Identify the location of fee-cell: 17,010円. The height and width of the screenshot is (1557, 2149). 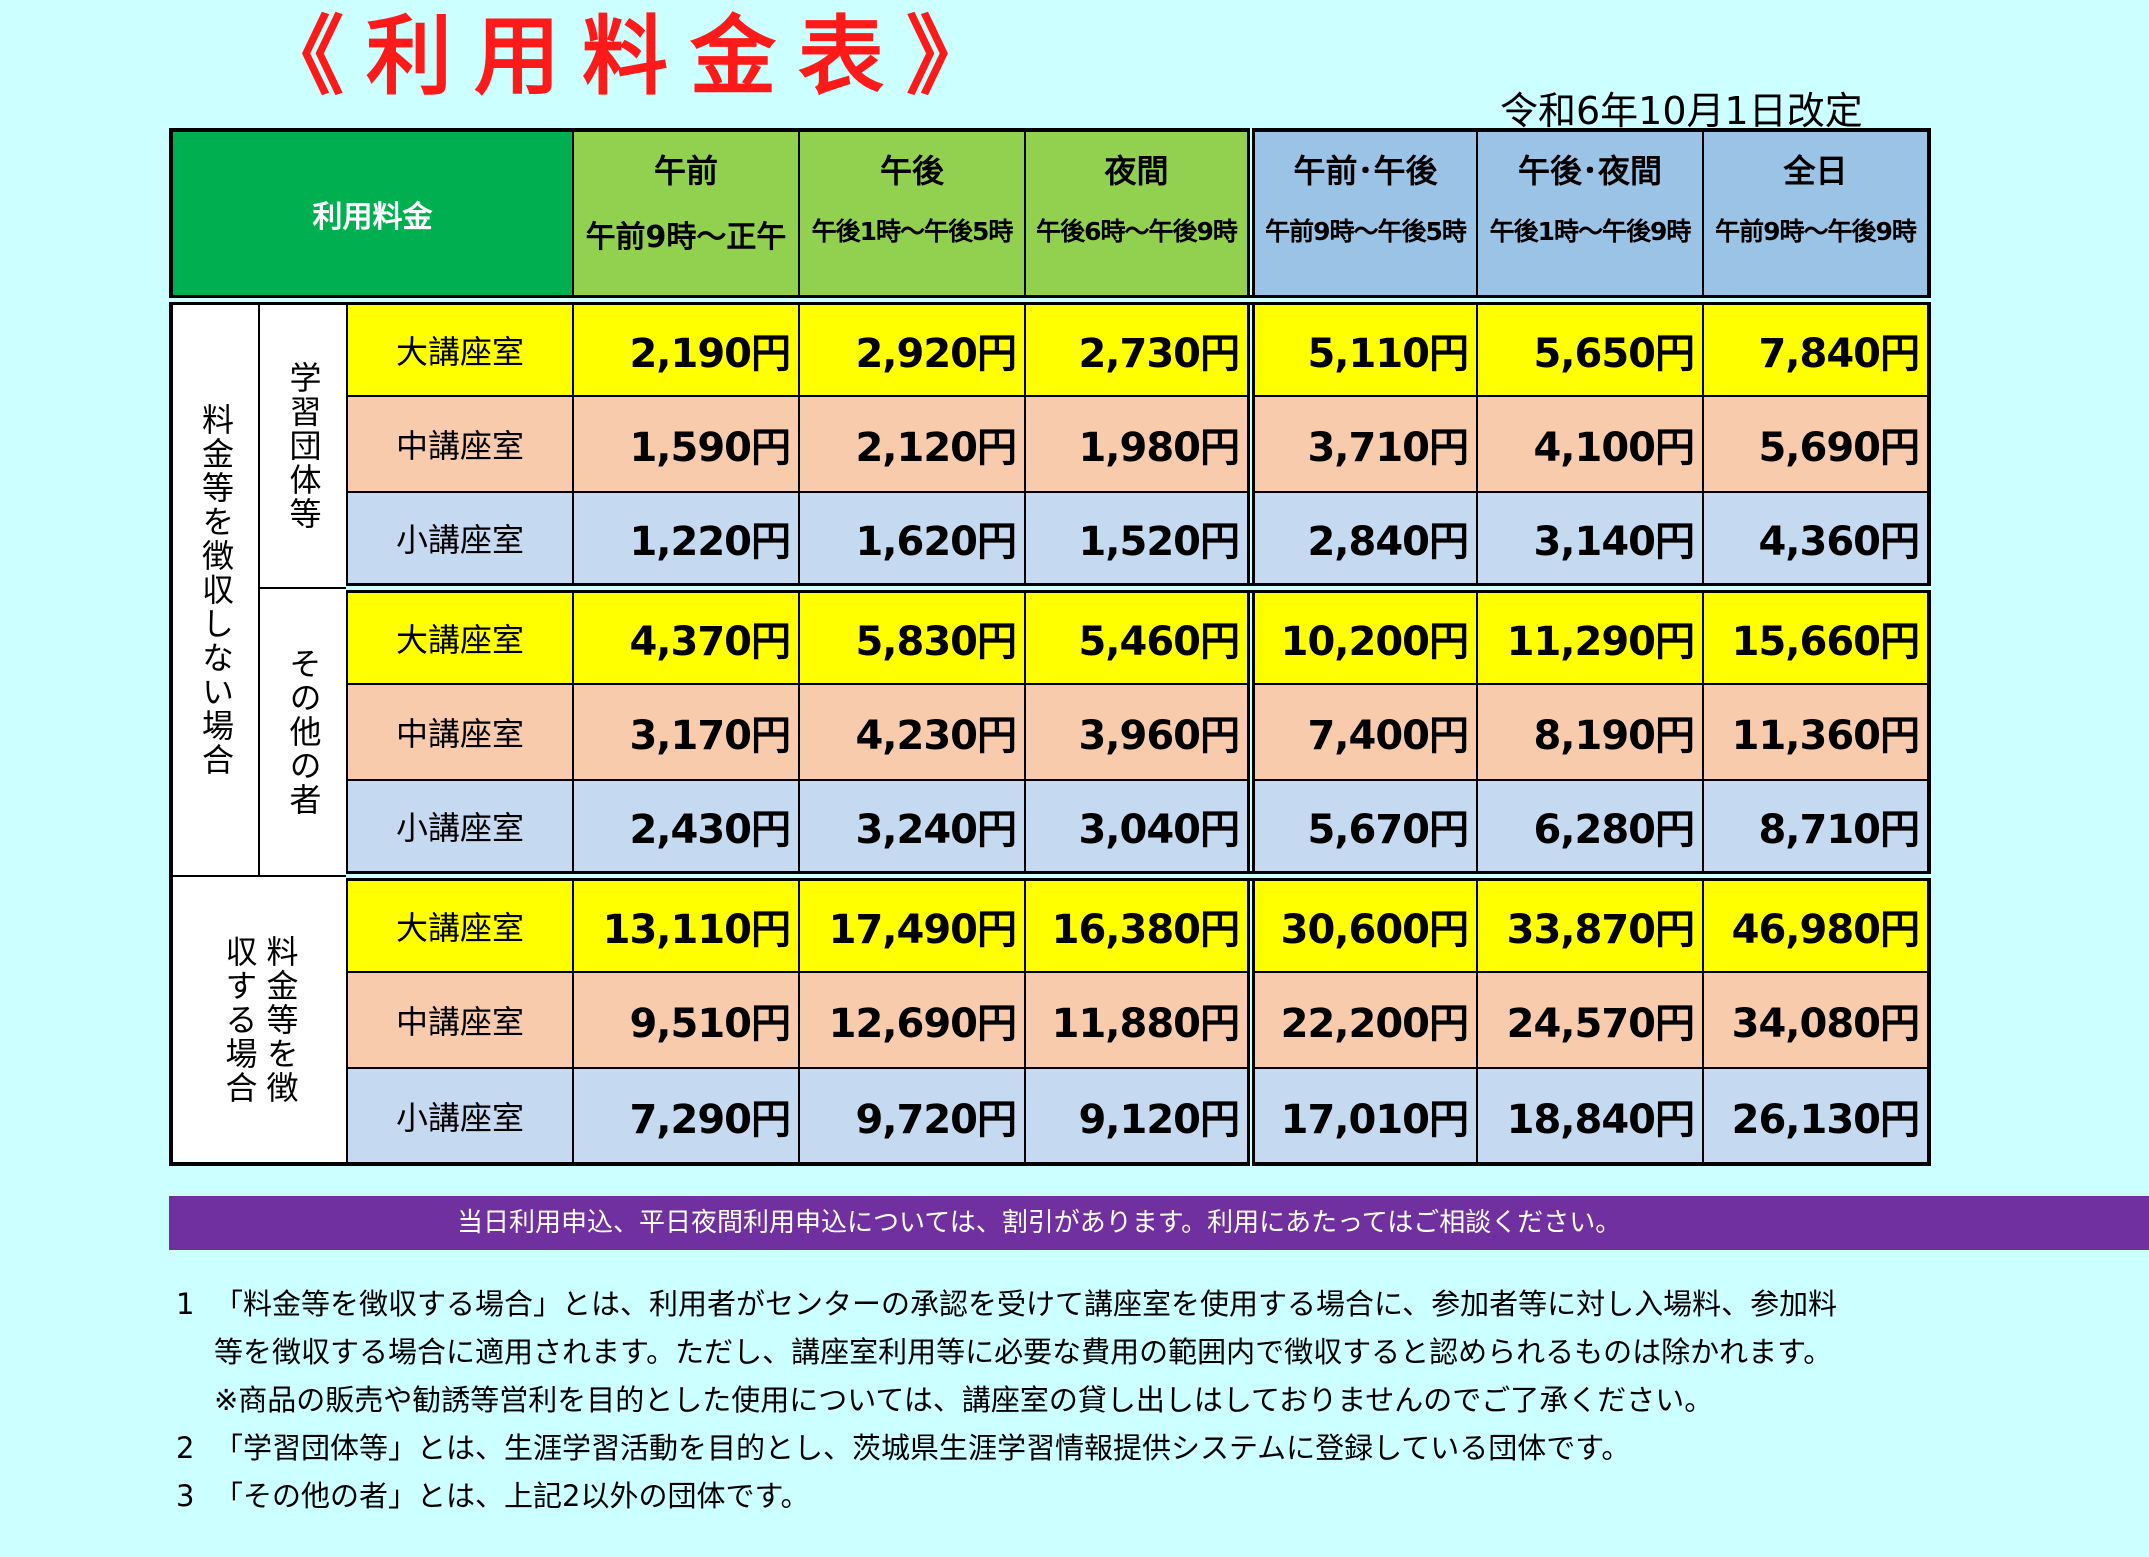
(1362, 1116).